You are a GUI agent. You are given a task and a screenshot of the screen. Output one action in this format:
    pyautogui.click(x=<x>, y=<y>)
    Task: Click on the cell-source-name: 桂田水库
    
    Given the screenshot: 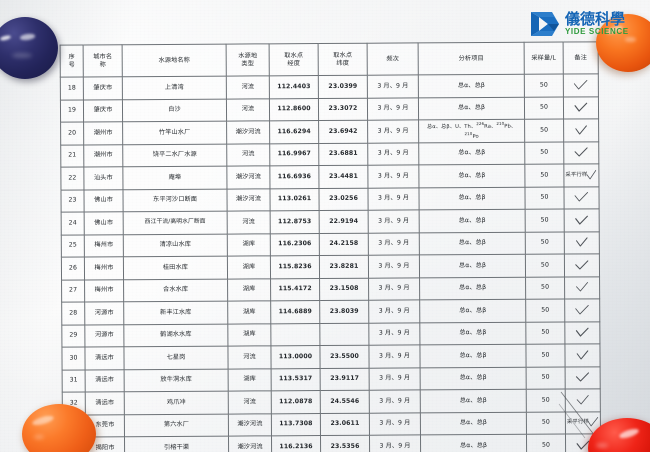 What is the action you would take?
    pyautogui.click(x=175, y=268)
    